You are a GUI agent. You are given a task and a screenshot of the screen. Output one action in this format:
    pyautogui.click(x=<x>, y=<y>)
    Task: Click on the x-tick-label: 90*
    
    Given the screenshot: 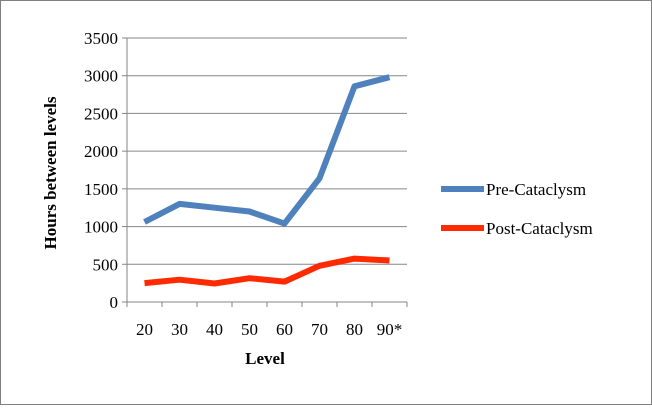 What is the action you would take?
    pyautogui.click(x=390, y=329)
    